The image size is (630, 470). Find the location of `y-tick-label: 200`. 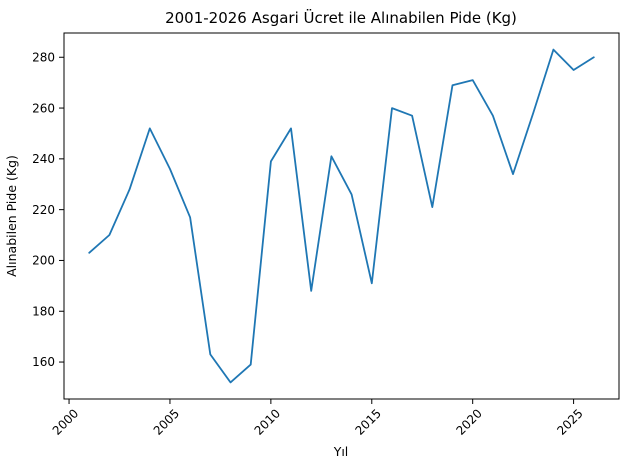

y-tick-label: 200 is located at coordinates (43, 261).